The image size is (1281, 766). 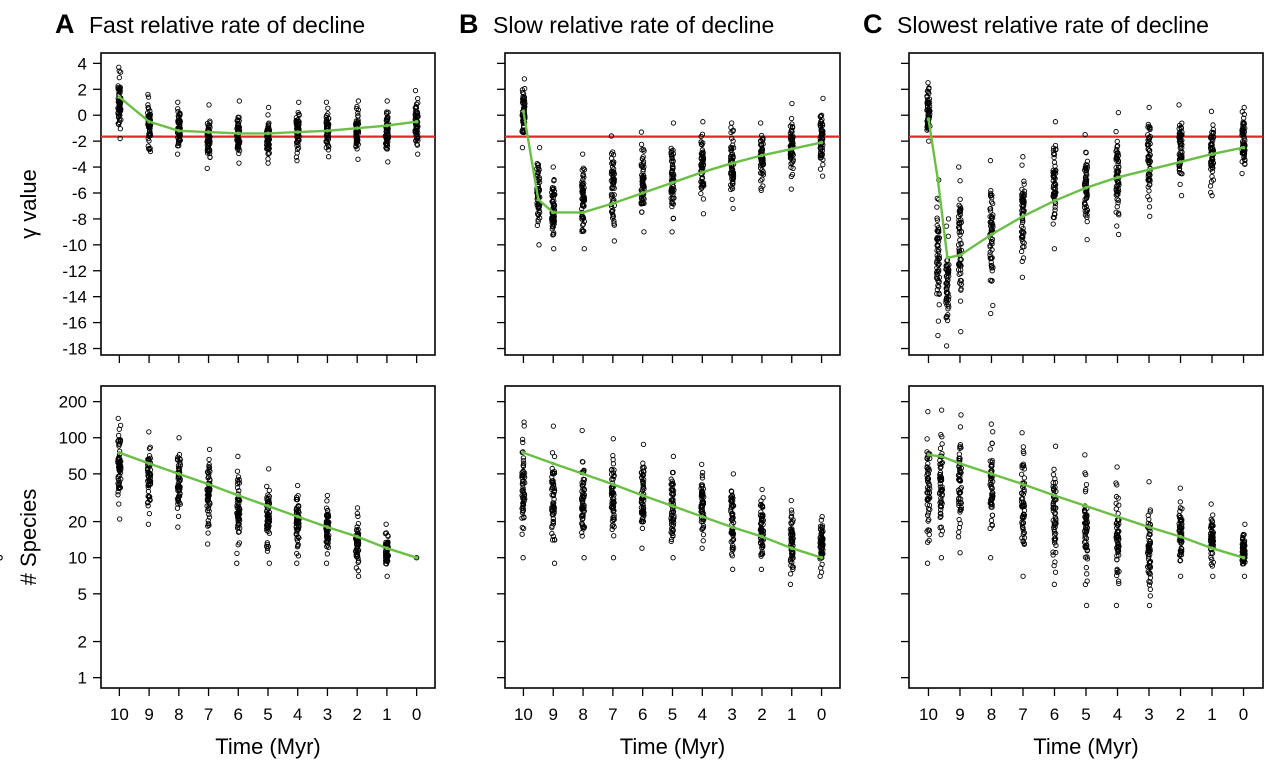 What do you see at coordinates (1211, 714) in the screenshot?
I see `x-tick-label: 1` at bounding box center [1211, 714].